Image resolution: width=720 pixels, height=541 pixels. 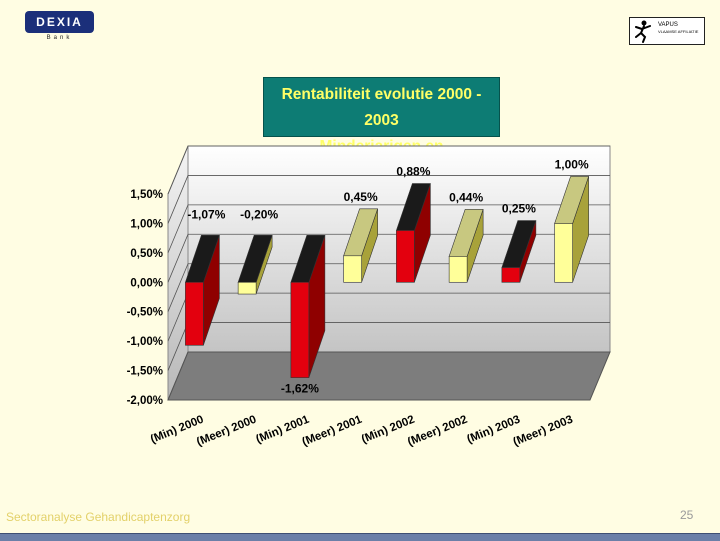 What do you see at coordinates (668, 25) in the screenshot?
I see `vapus-logo-title: VAPUS` at bounding box center [668, 25].